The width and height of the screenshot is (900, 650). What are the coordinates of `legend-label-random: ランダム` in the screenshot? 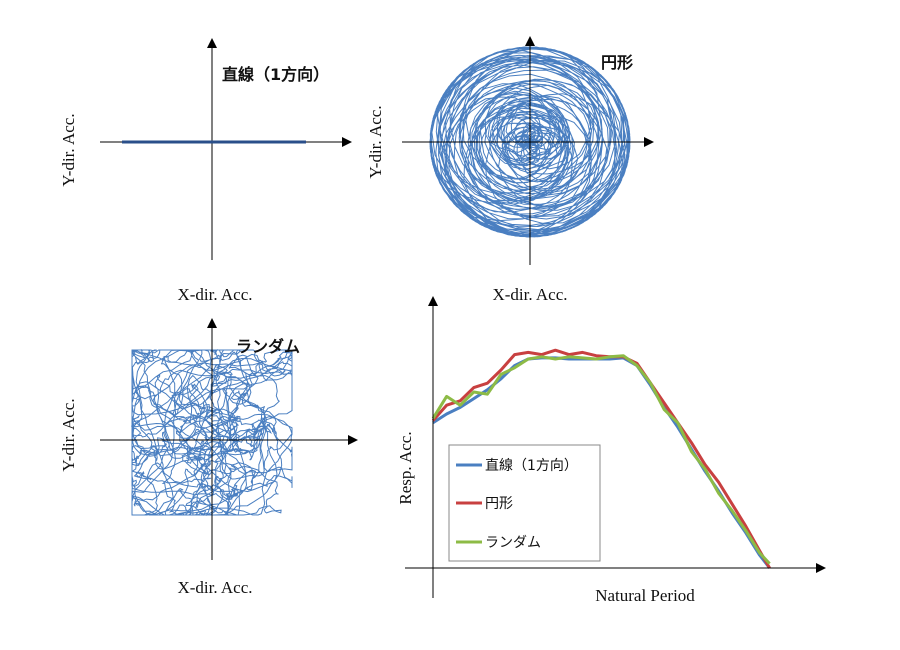 It's located at (513, 543).